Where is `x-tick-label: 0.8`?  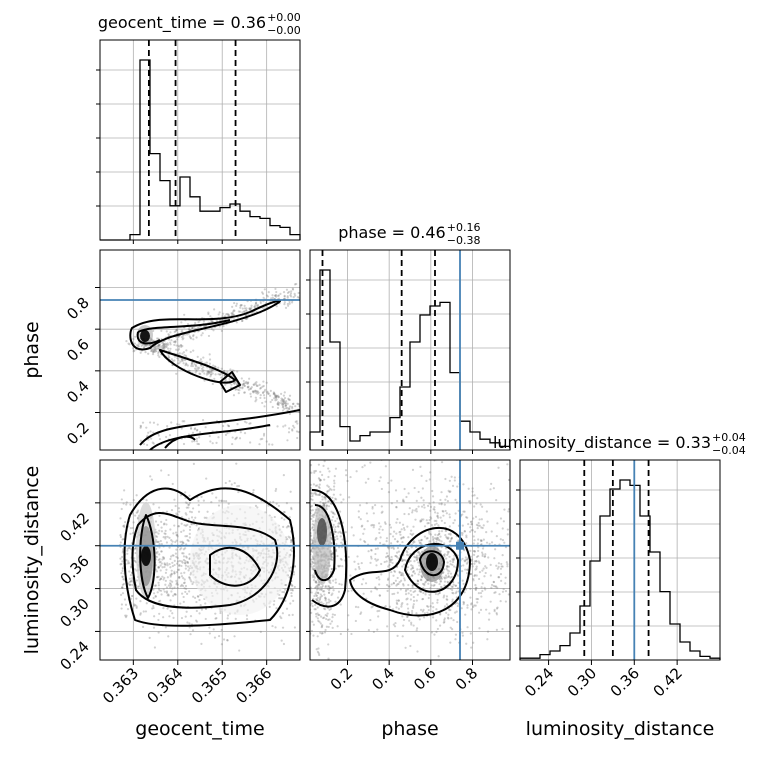
x-tick-label: 0.8 is located at coordinates (467, 679).